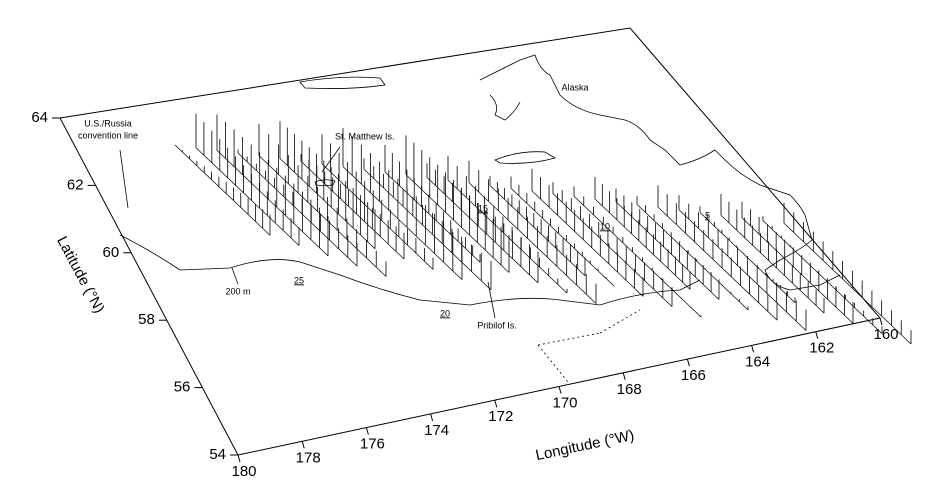 The height and width of the screenshot is (481, 927). What do you see at coordinates (243, 471) in the screenshot?
I see `x-tick-label: 180` at bounding box center [243, 471].